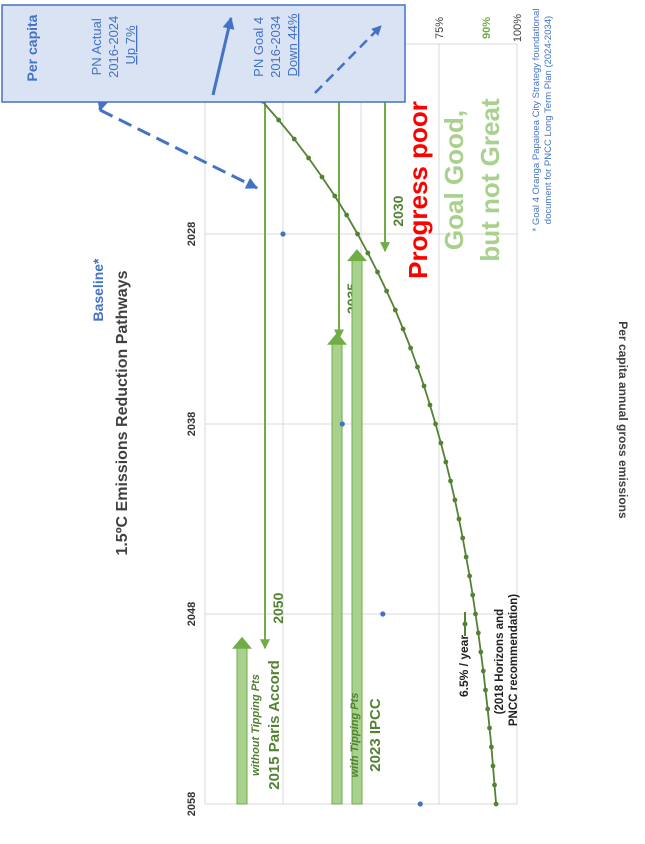 The width and height of the screenshot is (645, 844). I want to click on legend-box-frame, so click(203, 53).